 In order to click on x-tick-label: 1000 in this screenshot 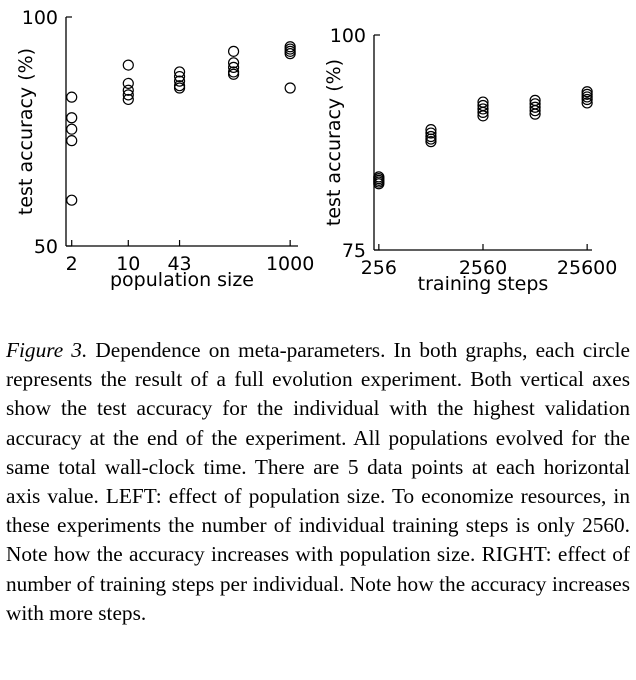, I will do `click(290, 264)`.